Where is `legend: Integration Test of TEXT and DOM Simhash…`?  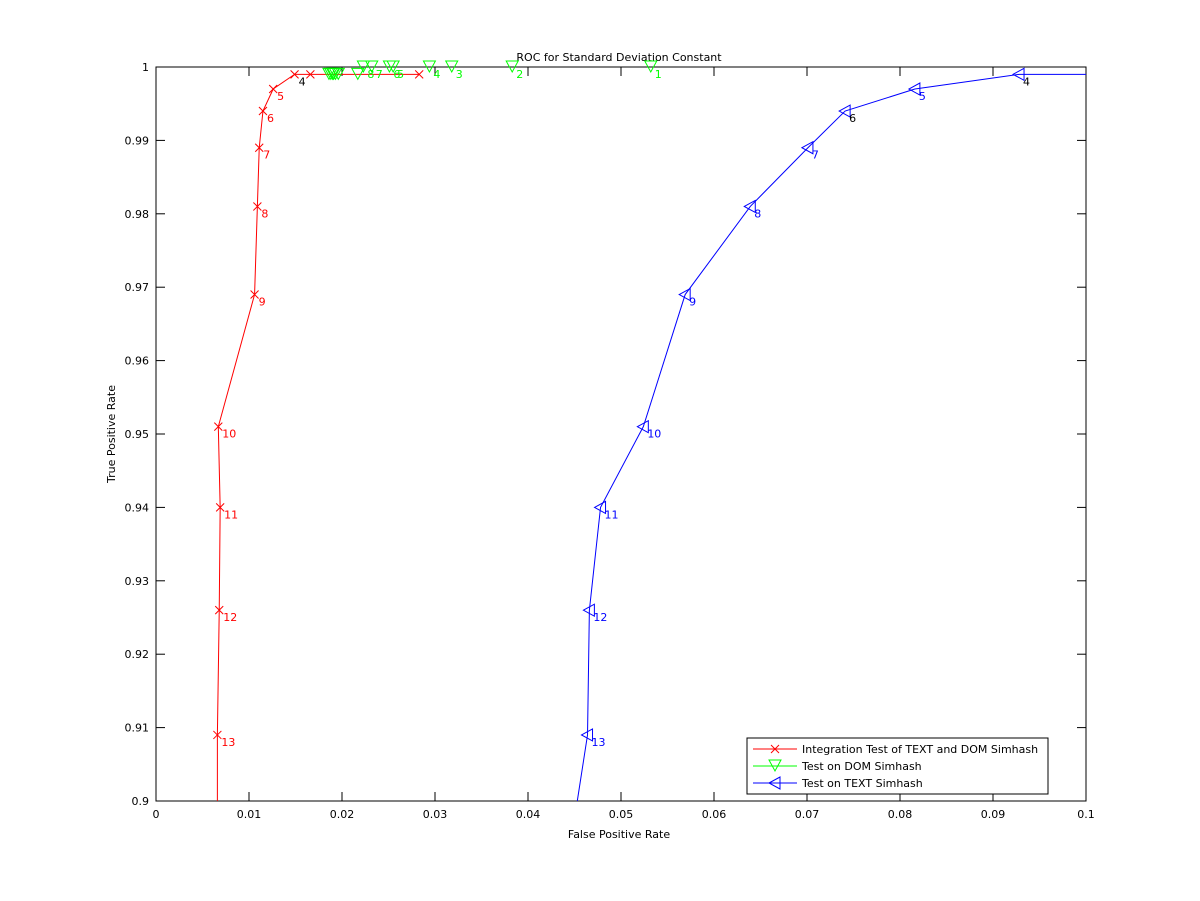
legend: Integration Test of TEXT and DOM Simhash… is located at coordinates (897, 766).